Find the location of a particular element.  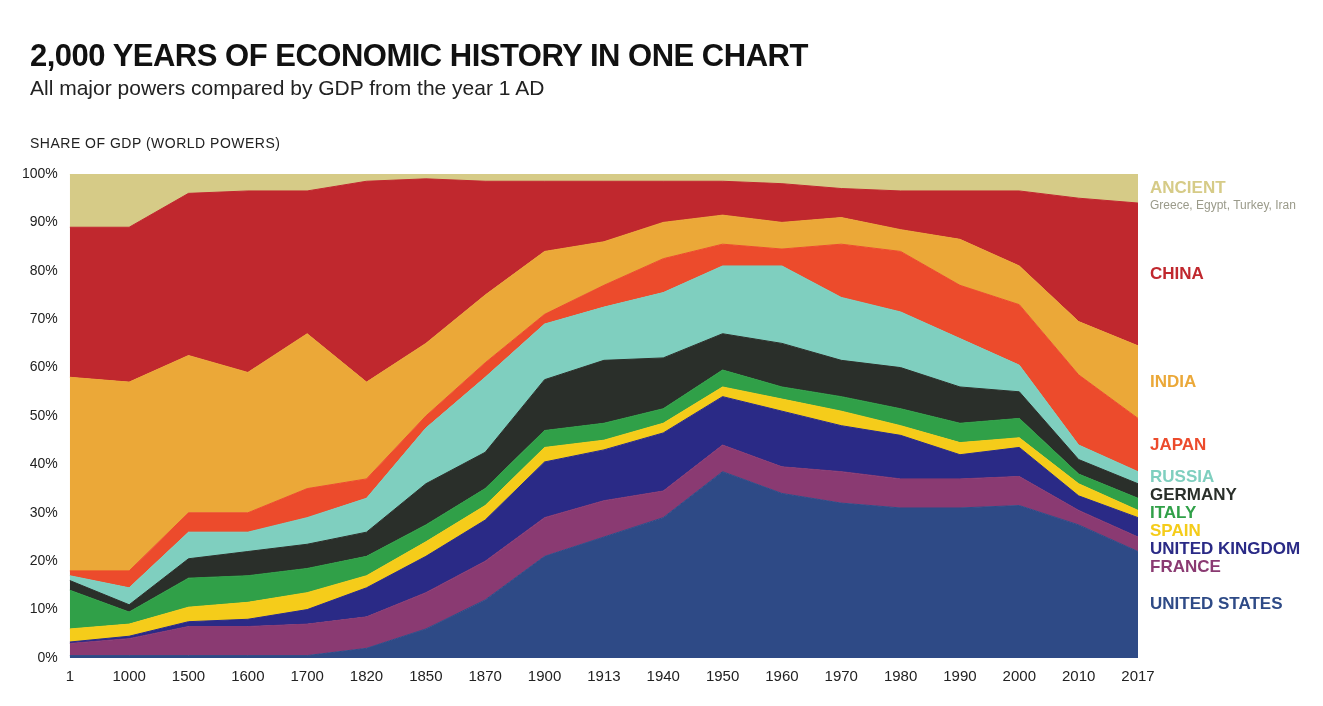

x-tick-label: 1990 is located at coordinates (960, 676).